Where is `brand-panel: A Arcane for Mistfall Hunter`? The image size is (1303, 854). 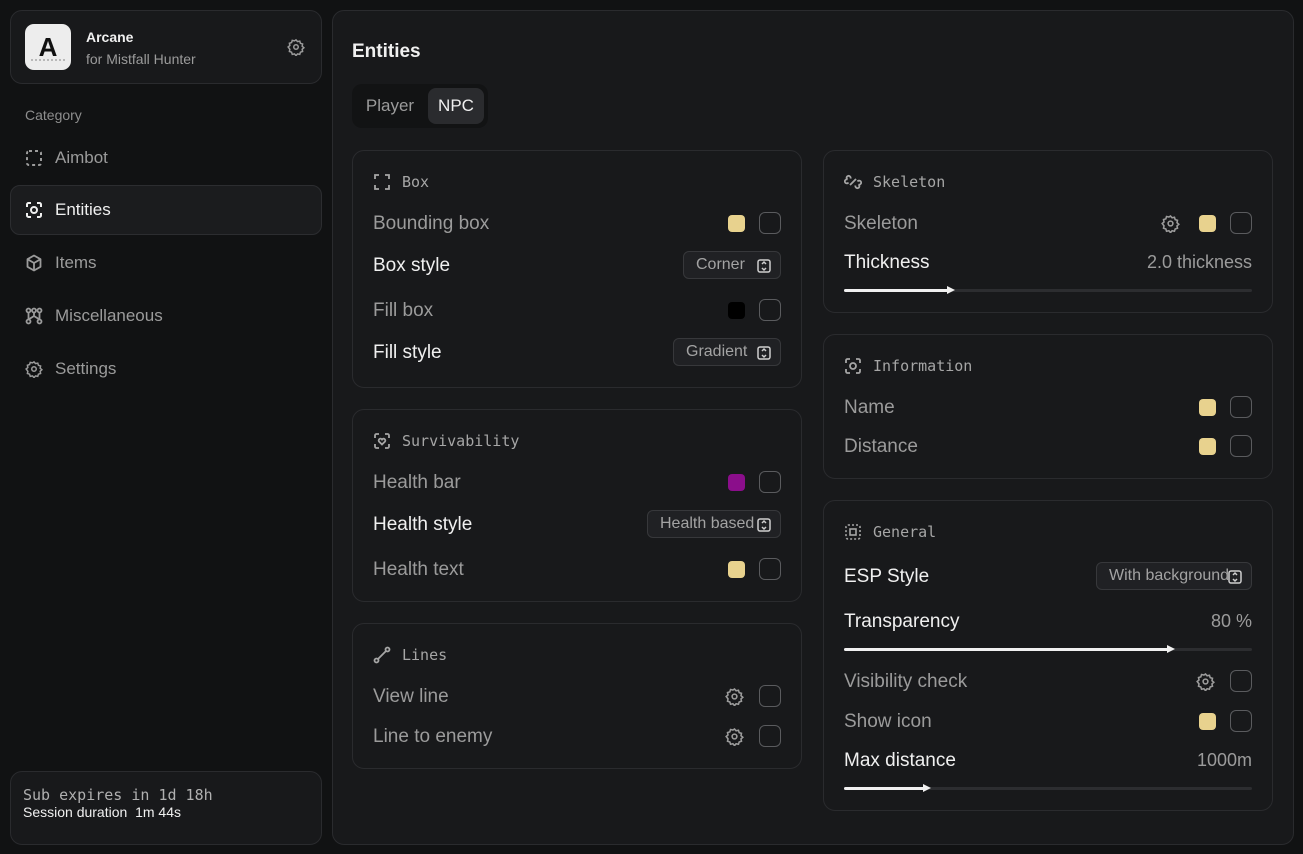 brand-panel: A Arcane for Mistfall Hunter is located at coordinates (166, 47).